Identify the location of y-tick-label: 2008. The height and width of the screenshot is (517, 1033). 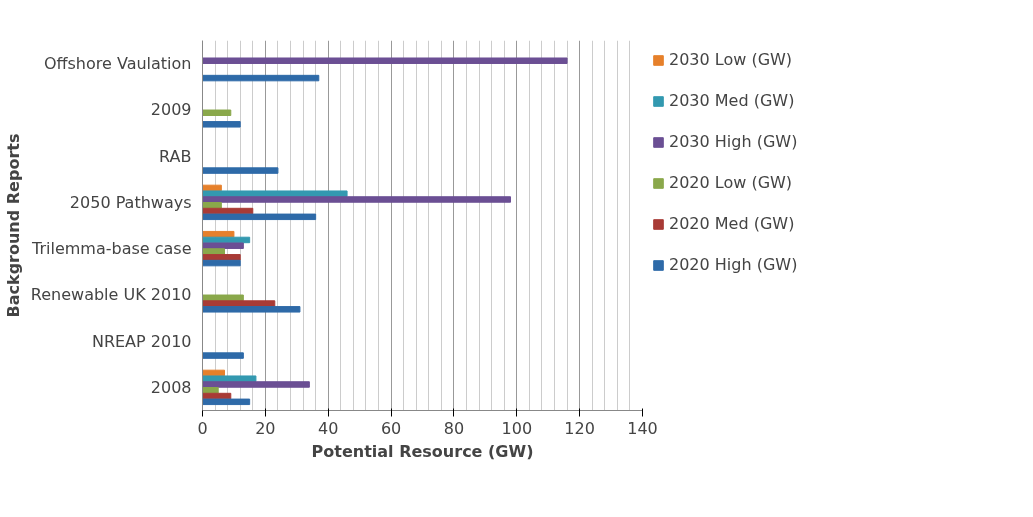
(171, 387).